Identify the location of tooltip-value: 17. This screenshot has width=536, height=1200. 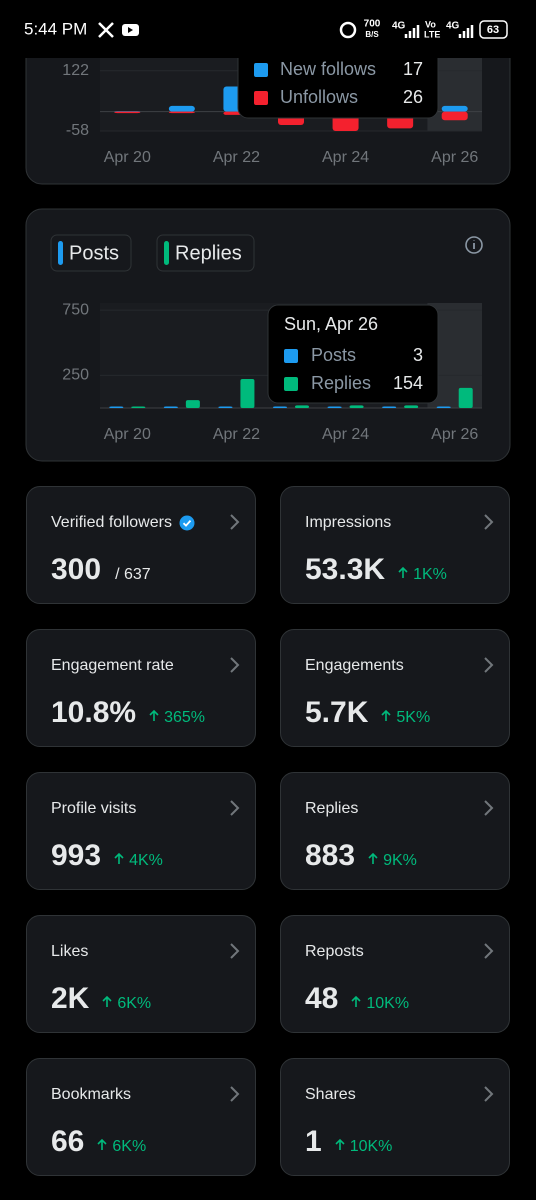
(413, 69).